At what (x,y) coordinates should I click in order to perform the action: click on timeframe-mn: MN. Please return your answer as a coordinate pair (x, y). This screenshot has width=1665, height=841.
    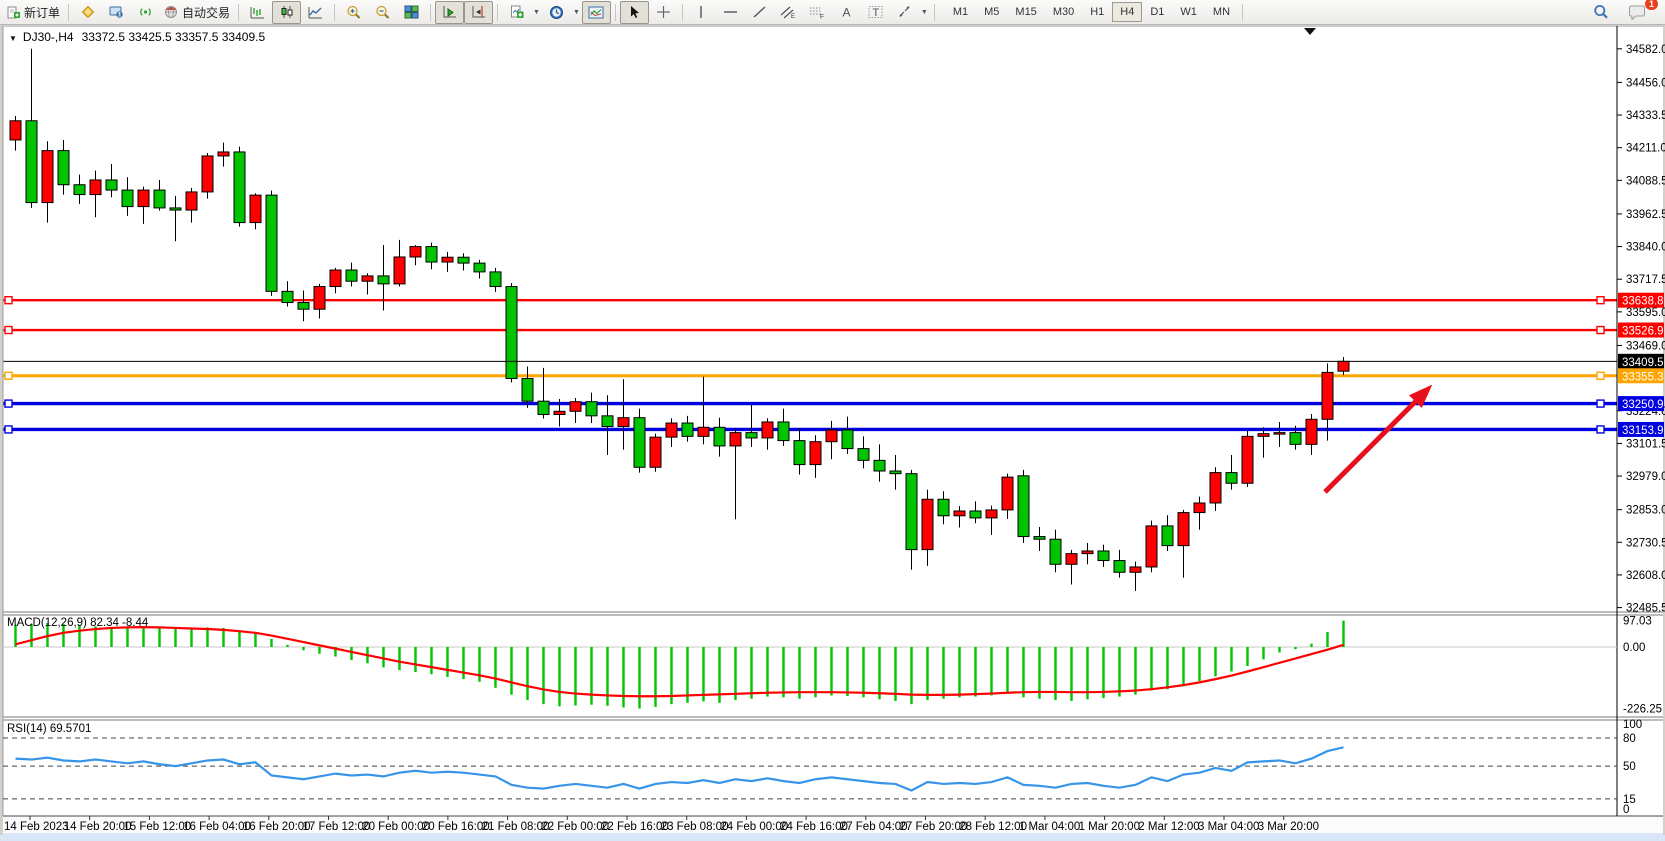
    Looking at the image, I should click on (1221, 12).